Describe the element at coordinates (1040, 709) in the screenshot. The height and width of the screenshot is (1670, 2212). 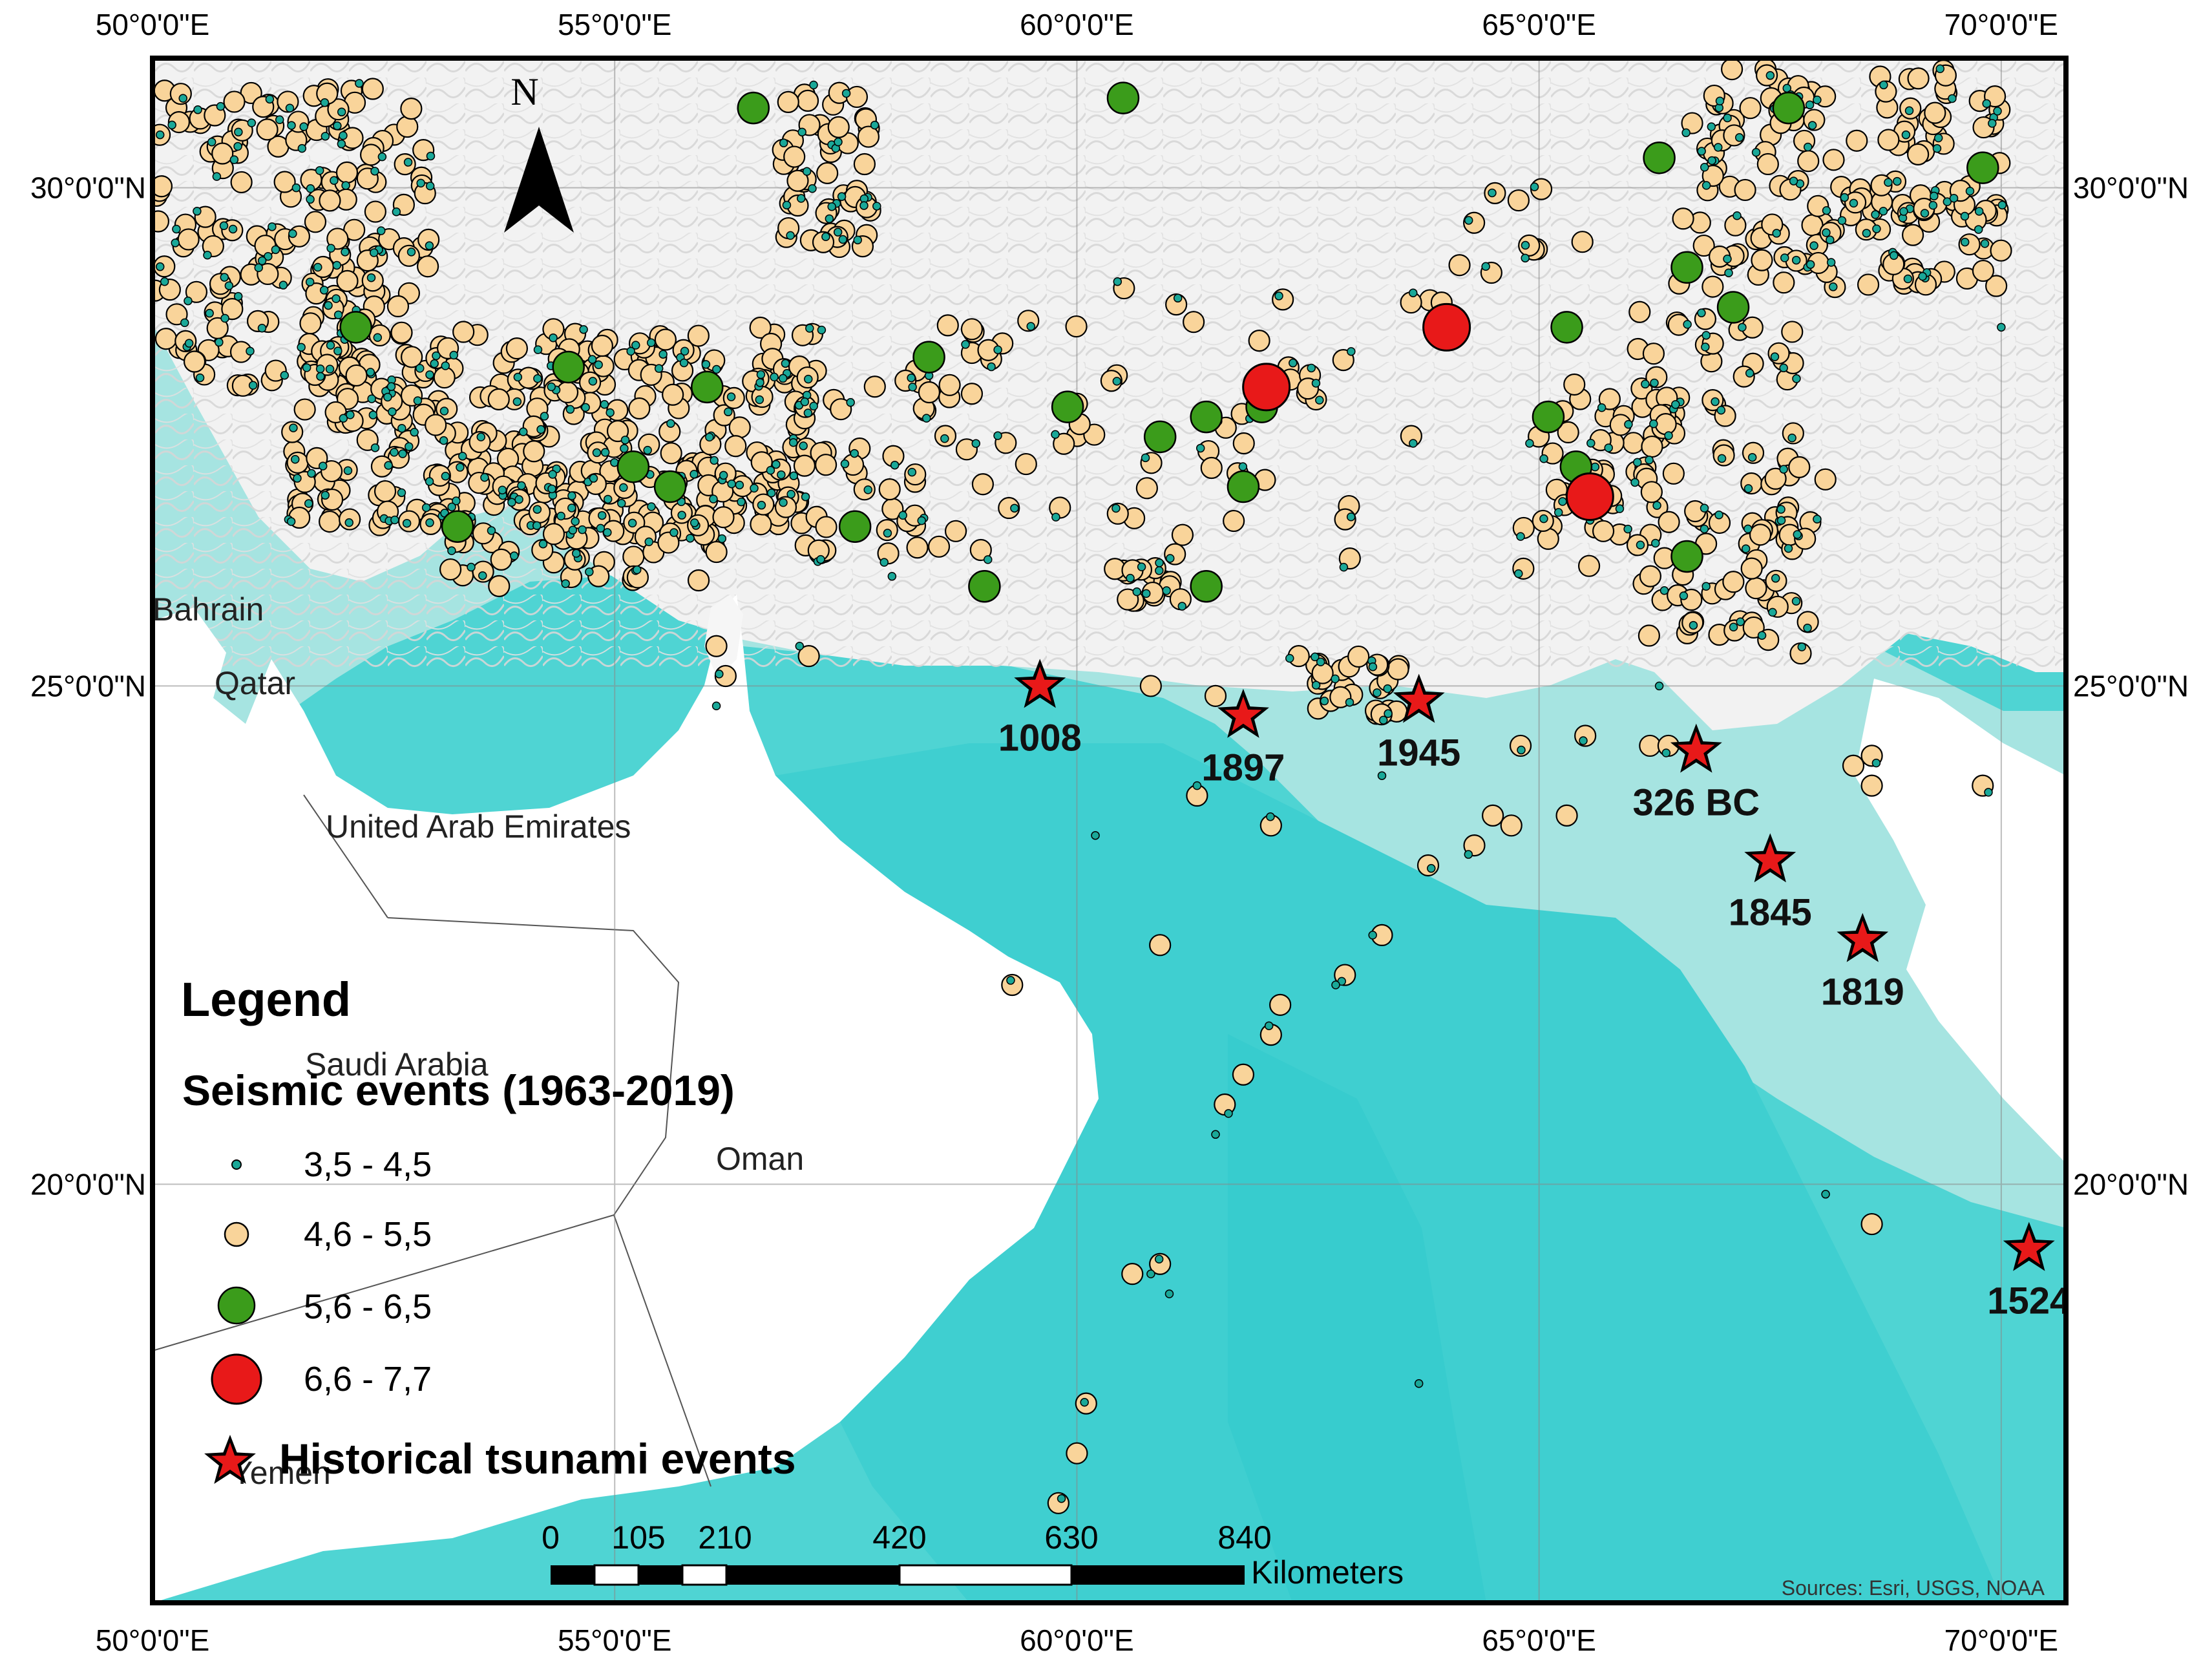
I see `tsunami-event: 1008` at that location.